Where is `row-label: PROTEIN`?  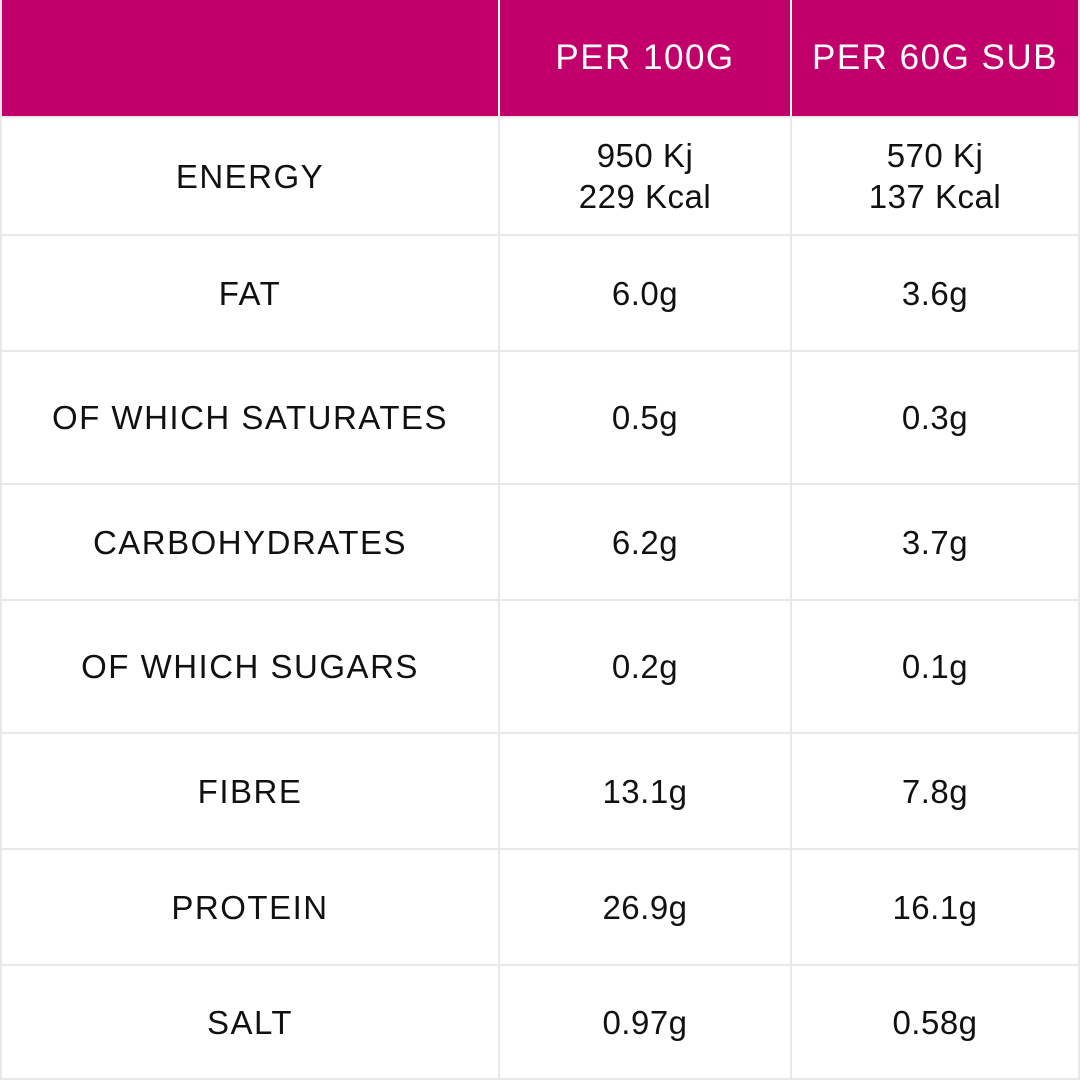
row-label: PROTEIN is located at coordinates (251, 907).